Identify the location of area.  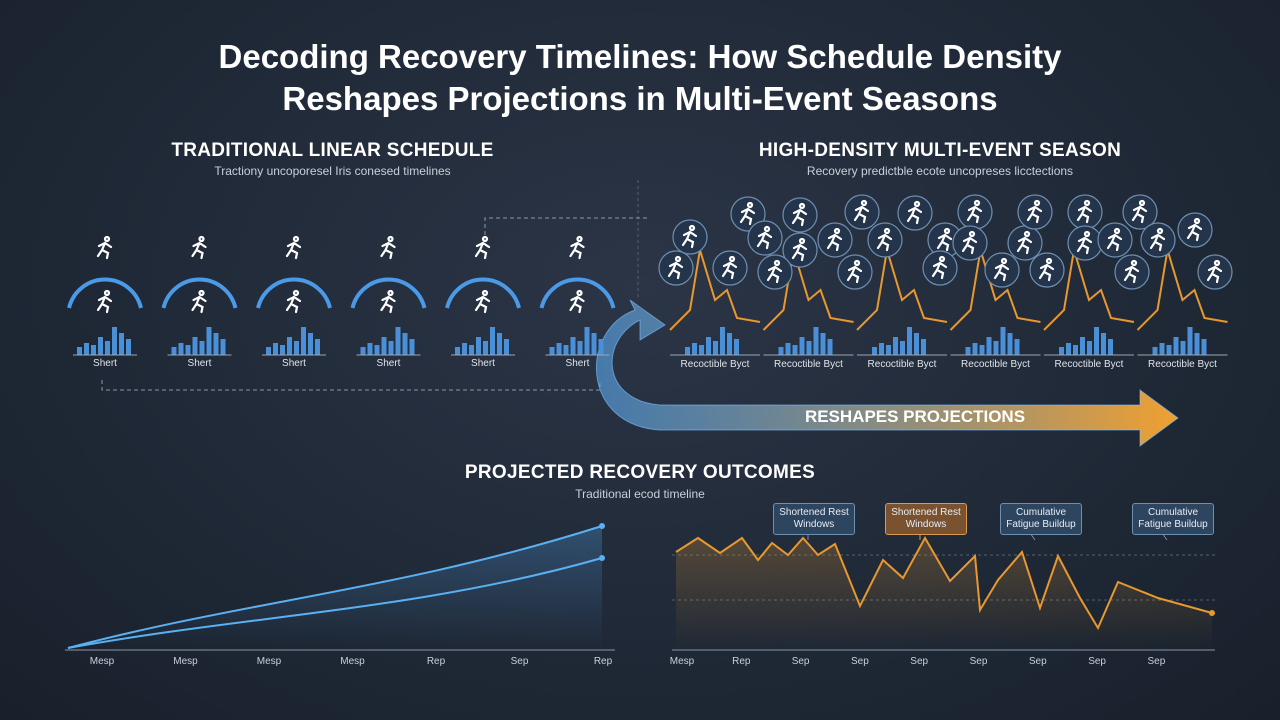
(335, 587).